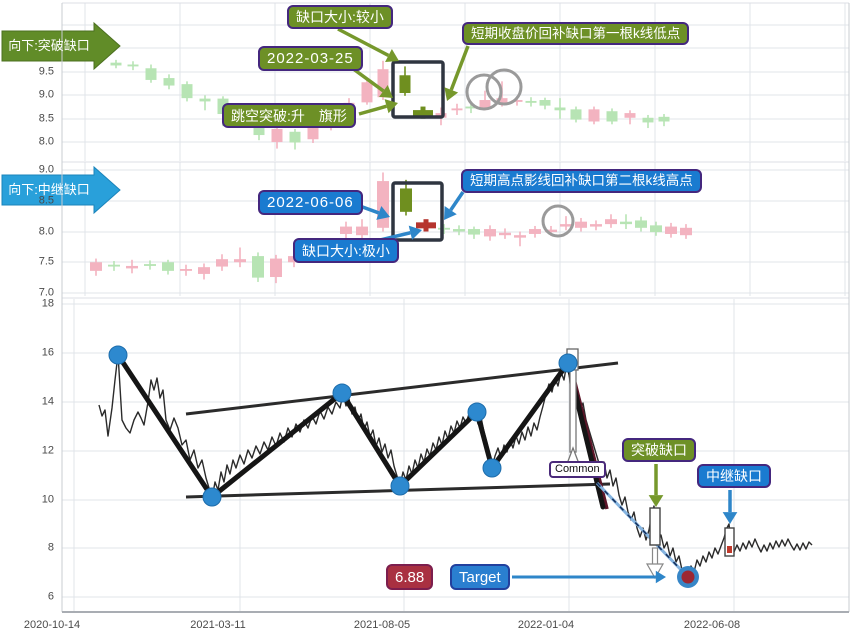 This screenshot has width=853, height=640. Describe the element at coordinates (392, 55) in the screenshot. I see `arrow-gap-size-top-head` at that location.